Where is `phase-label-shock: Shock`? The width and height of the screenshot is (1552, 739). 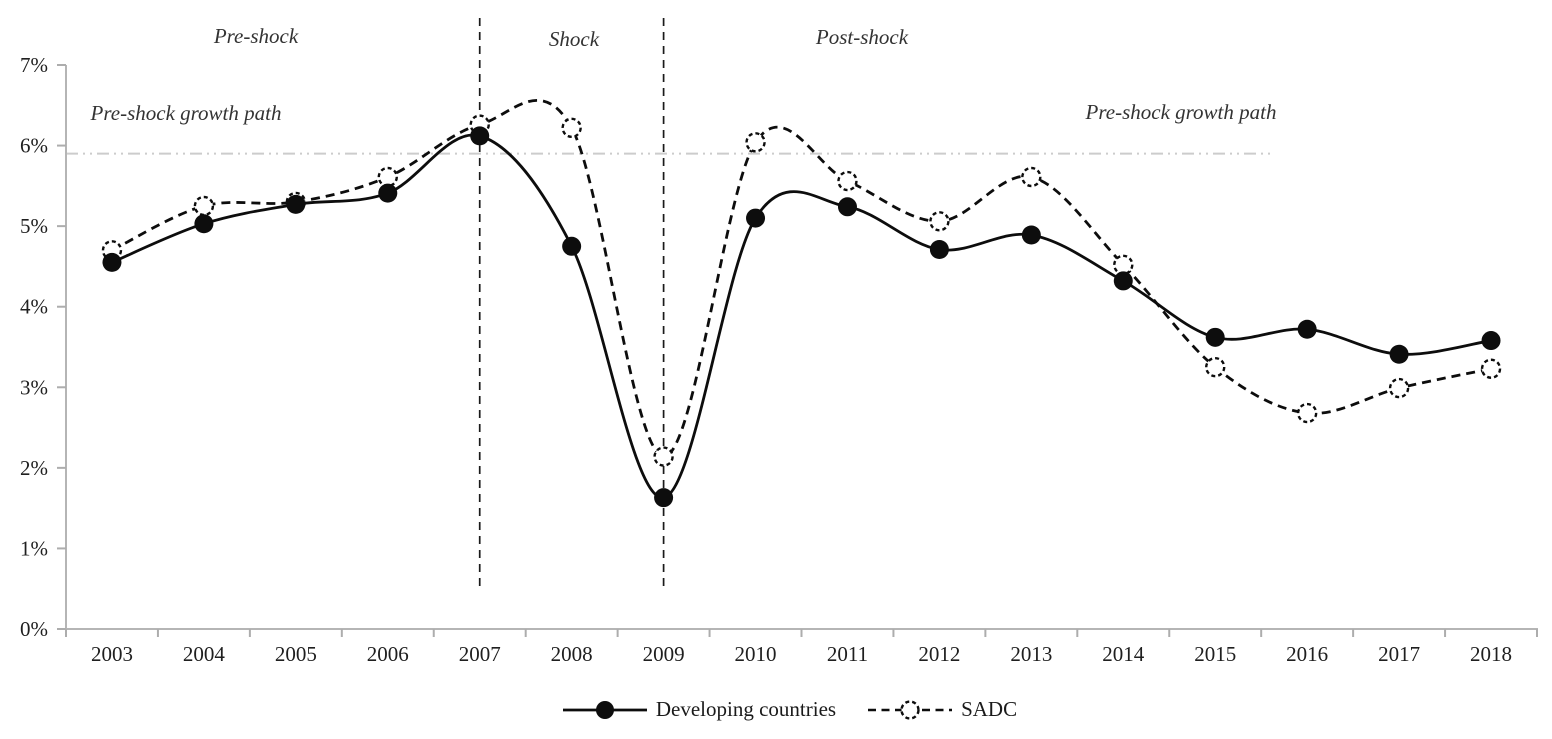
phase-label-shock: Shock is located at coordinates (574, 39).